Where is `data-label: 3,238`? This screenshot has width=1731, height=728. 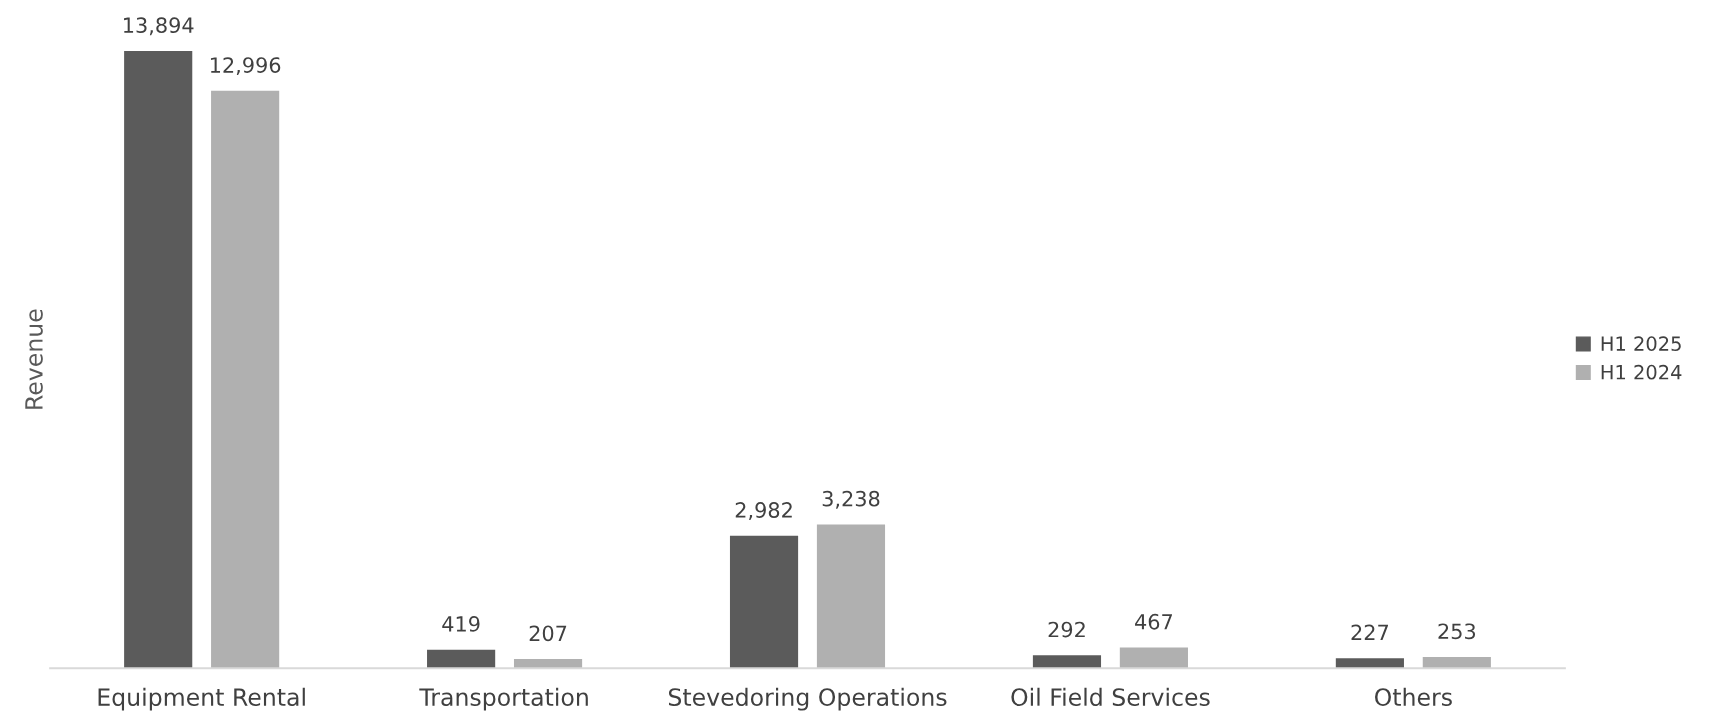
data-label: 3,238 is located at coordinates (851, 499).